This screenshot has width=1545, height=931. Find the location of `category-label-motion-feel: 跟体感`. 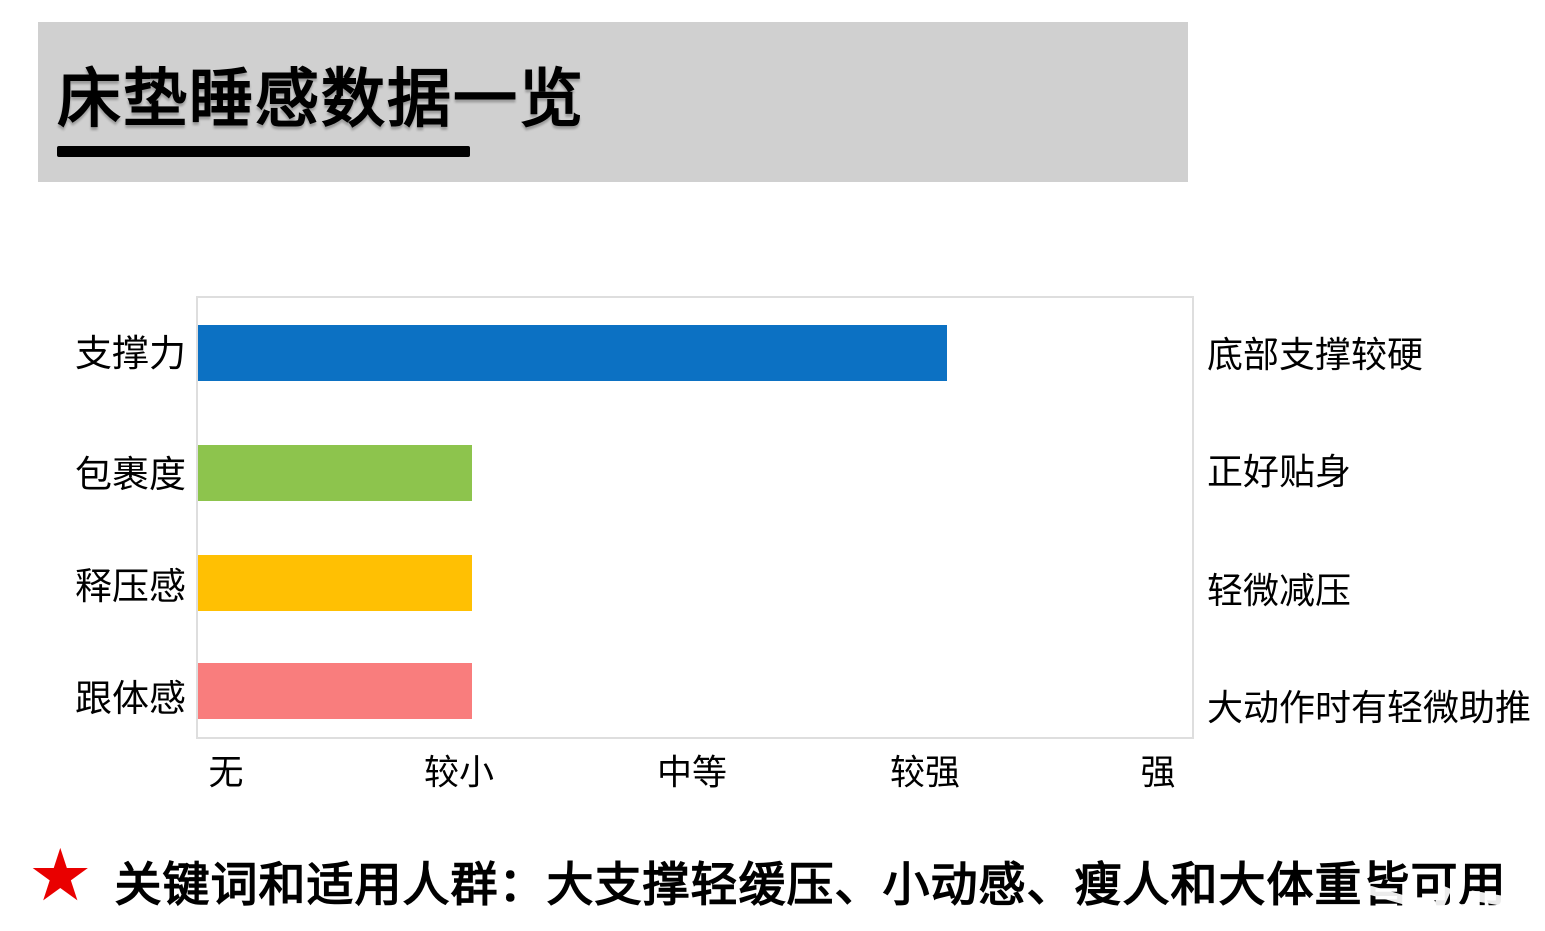

category-label-motion-feel: 跟体感 is located at coordinates (130, 698).